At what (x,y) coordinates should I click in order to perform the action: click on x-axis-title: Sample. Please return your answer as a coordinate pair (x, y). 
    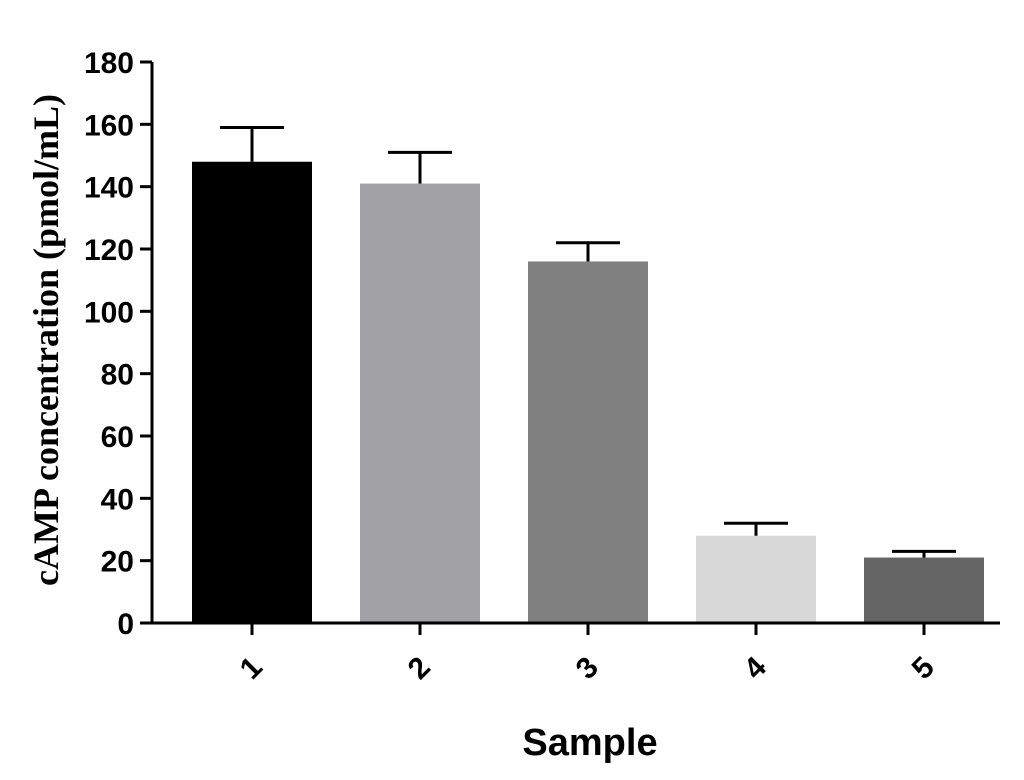
    Looking at the image, I should click on (589, 743).